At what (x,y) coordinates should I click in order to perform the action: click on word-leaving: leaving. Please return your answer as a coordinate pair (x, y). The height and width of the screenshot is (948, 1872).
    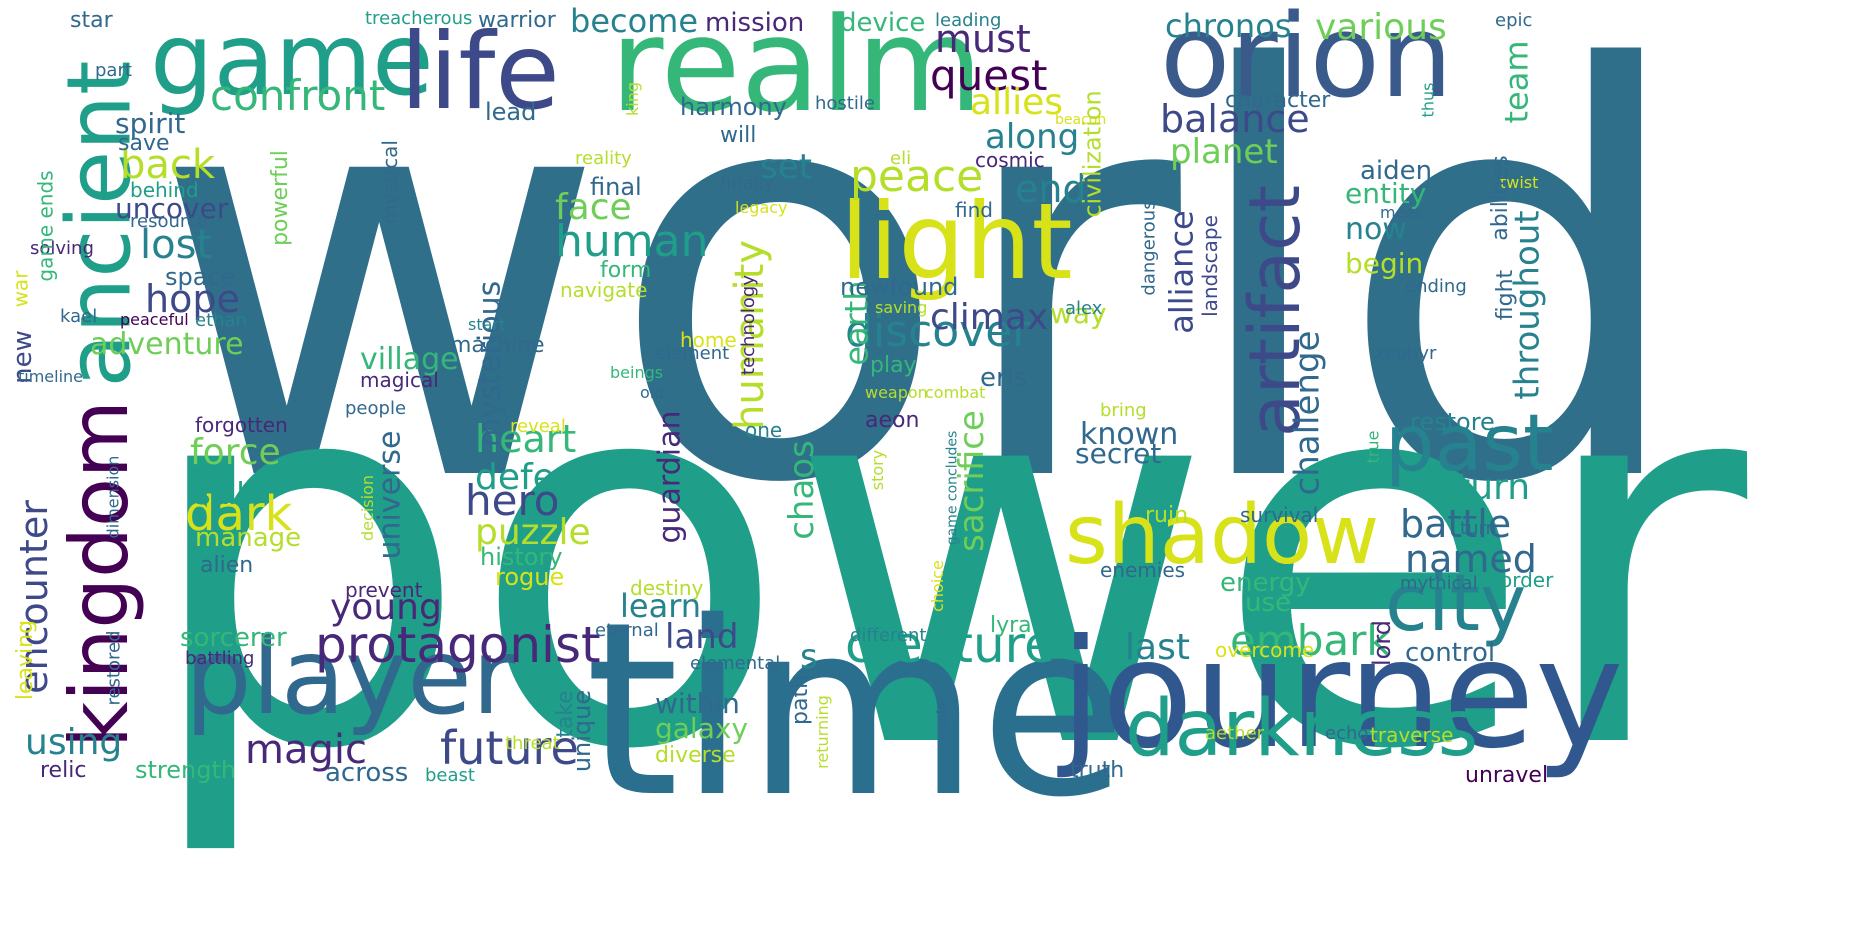
    Looking at the image, I should click on (26, 660).